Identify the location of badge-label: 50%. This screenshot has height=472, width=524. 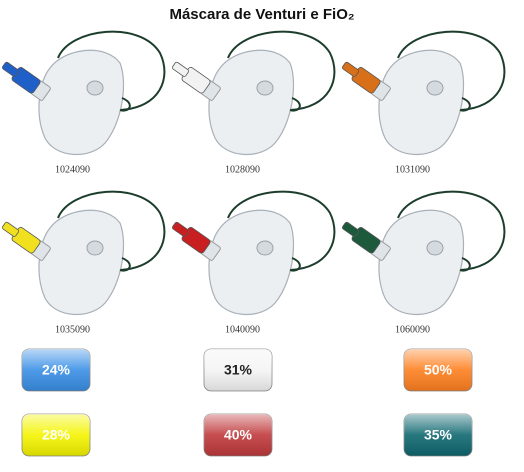
(438, 370).